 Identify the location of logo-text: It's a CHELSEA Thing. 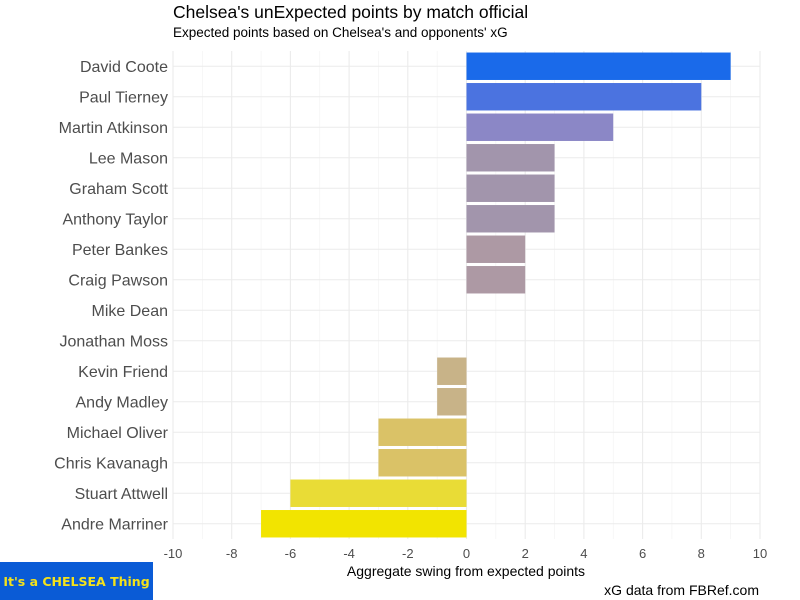
(76, 581).